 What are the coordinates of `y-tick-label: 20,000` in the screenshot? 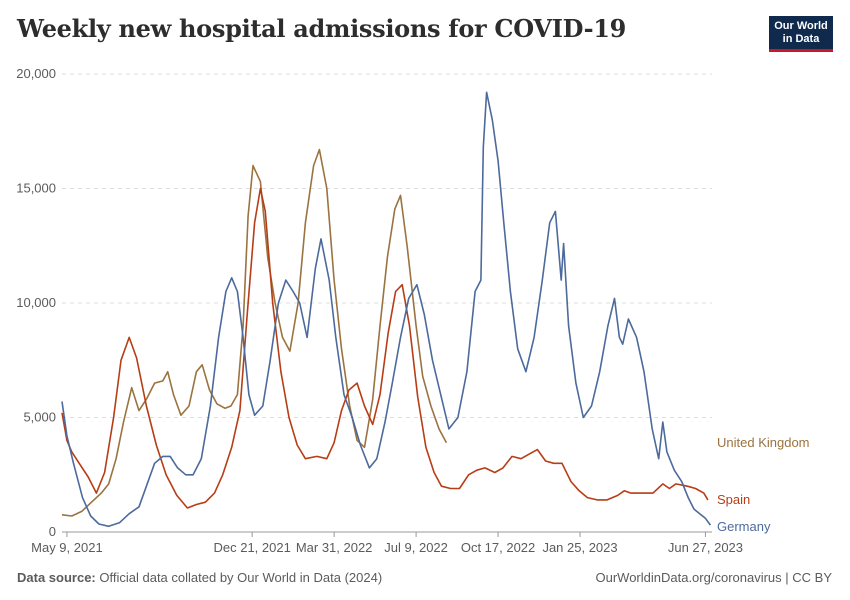 It's located at (36, 73).